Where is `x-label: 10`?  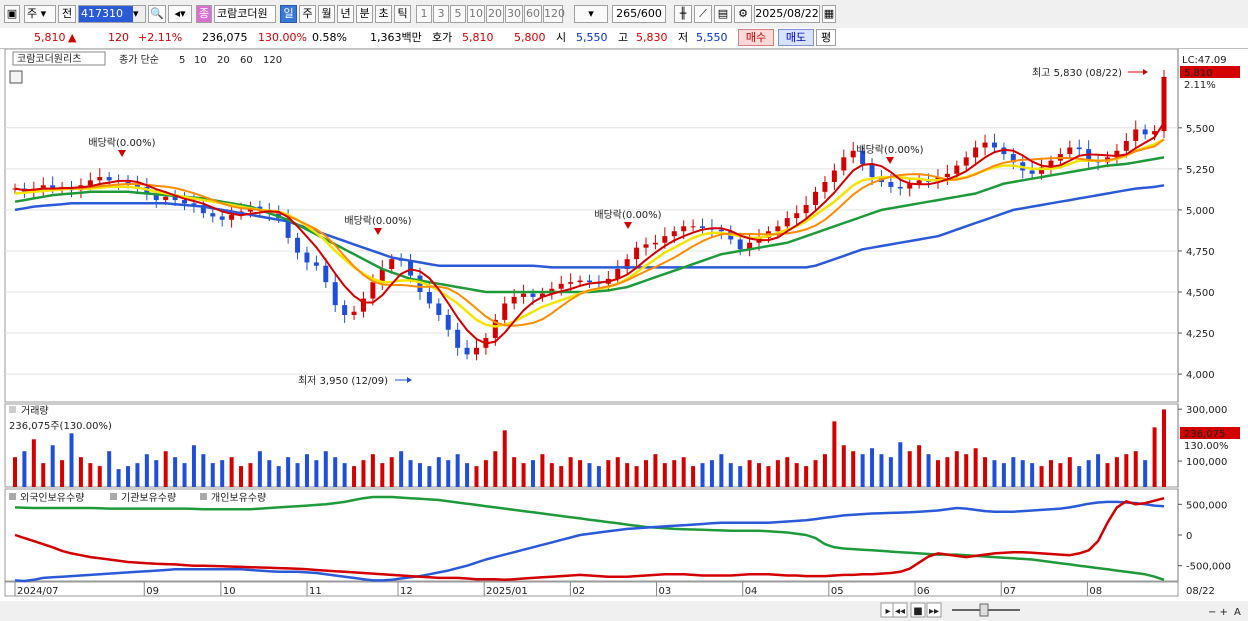
x-label: 10 is located at coordinates (229, 591).